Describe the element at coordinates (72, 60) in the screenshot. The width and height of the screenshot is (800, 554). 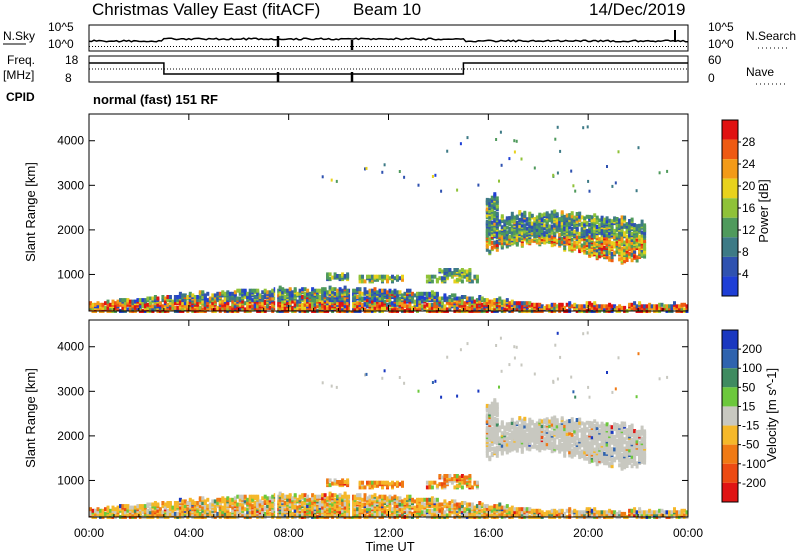
I see `freq-tick-high: 18` at that location.